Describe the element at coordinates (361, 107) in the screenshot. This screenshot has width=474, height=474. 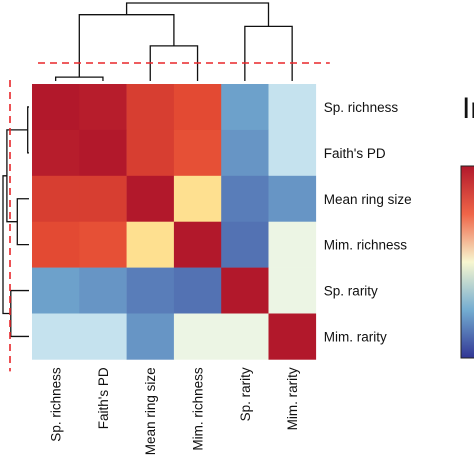
I see `row-label: Sp. richness` at that location.